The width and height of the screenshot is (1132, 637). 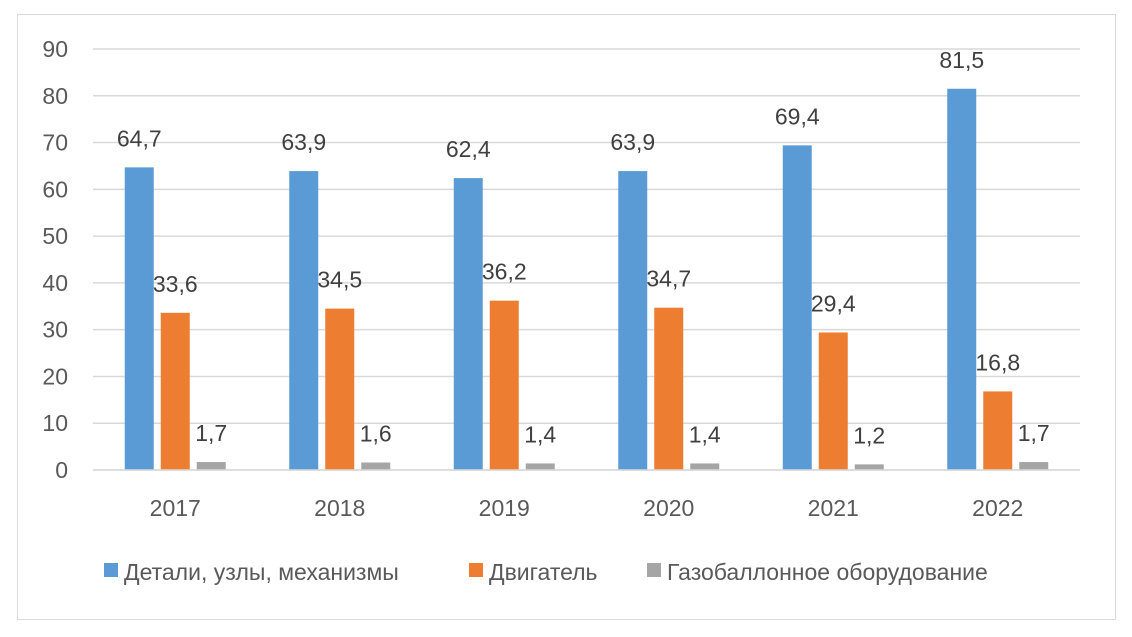 I want to click on data-label: 36,2, so click(x=504, y=272).